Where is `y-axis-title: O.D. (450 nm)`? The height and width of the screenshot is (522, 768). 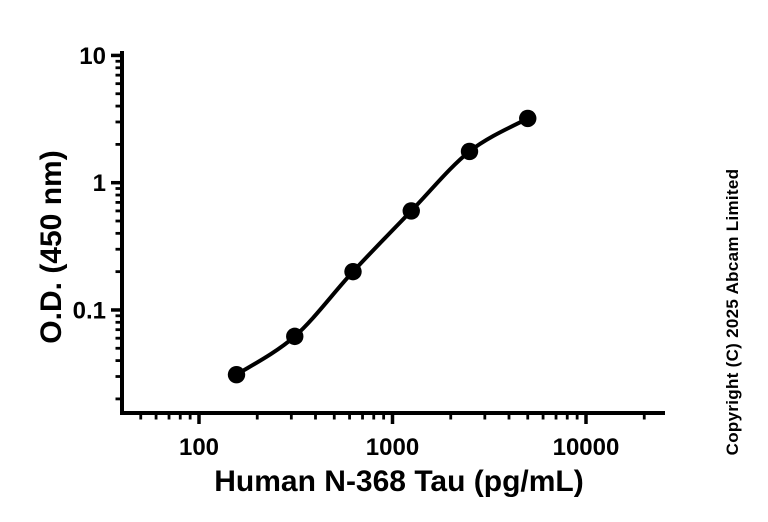 y-axis-title: O.D. (450 nm) is located at coordinates (51, 246).